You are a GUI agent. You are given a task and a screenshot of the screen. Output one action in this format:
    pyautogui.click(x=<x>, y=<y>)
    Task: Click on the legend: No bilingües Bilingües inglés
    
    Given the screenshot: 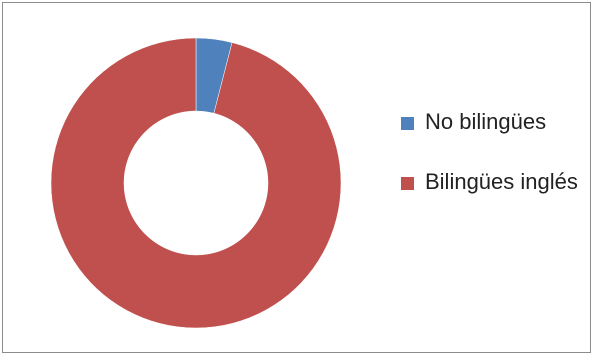 What is the action you would take?
    pyautogui.click(x=493, y=152)
    